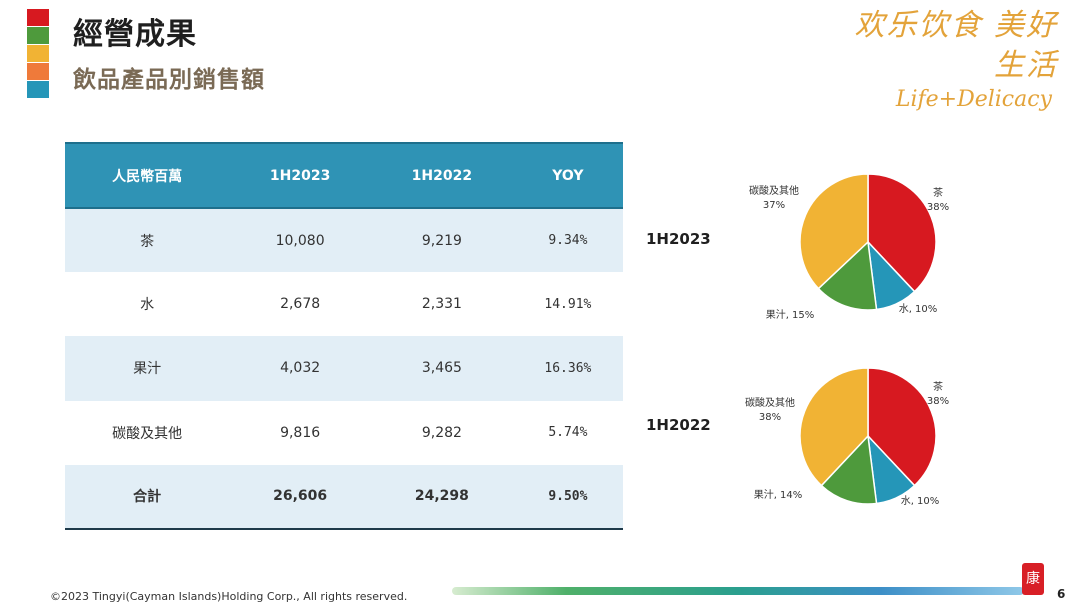 The image size is (1080, 611). Describe the element at coordinates (147, 433) in the screenshot. I see `row-label: 碳酸及其他` at that location.